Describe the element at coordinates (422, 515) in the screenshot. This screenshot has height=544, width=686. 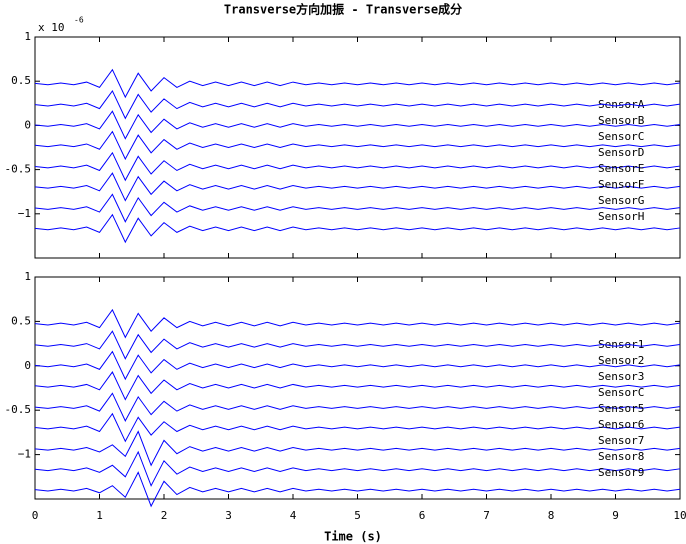
I see `x-tick-label: 6` at that location.